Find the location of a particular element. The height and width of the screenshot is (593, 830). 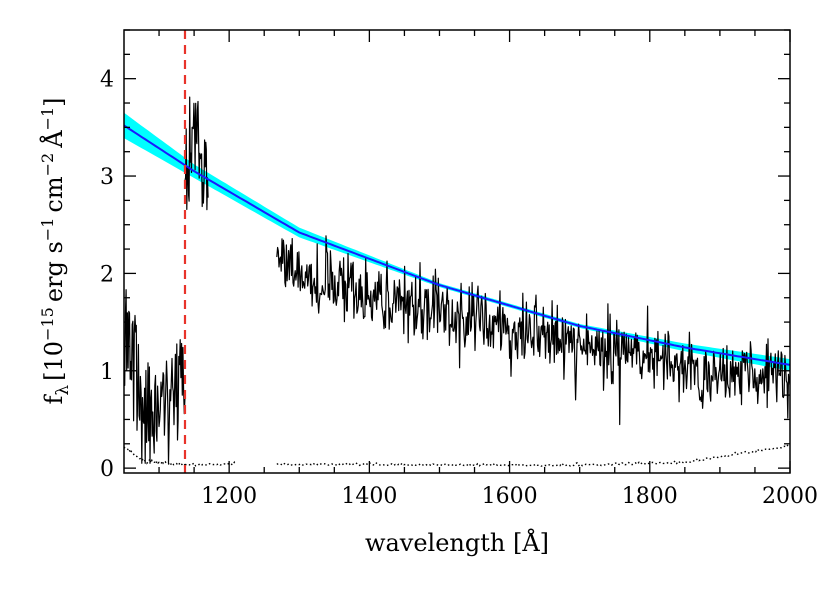

y-axis-title: fλ[10−15erg s−1cm−2Å−1] is located at coordinates (55, 250).